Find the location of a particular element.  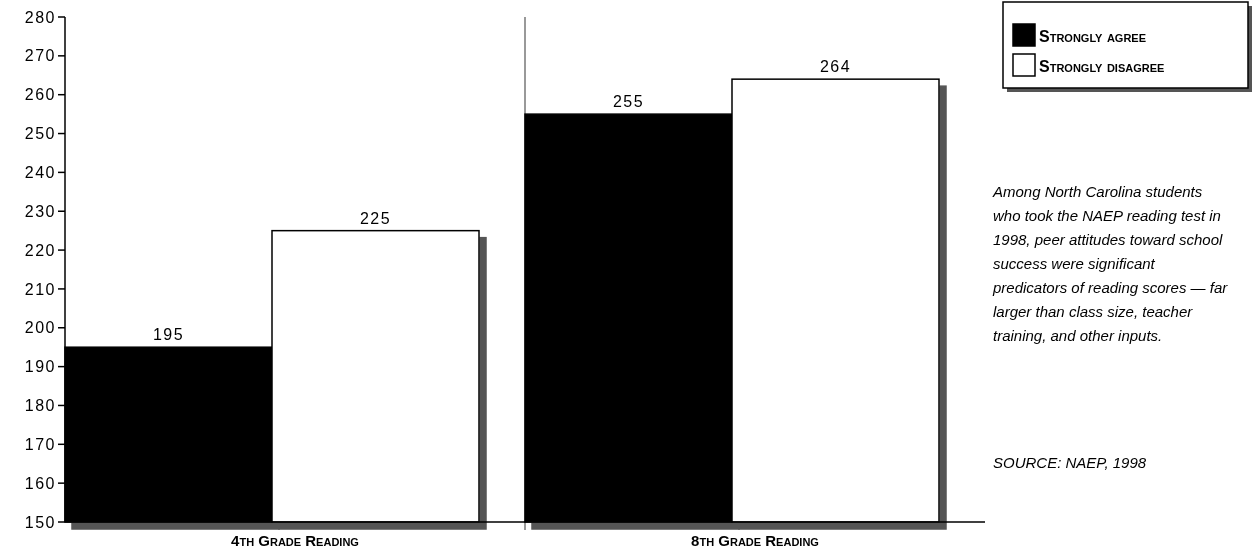

y-tick-label: 250 is located at coordinates (40, 134).